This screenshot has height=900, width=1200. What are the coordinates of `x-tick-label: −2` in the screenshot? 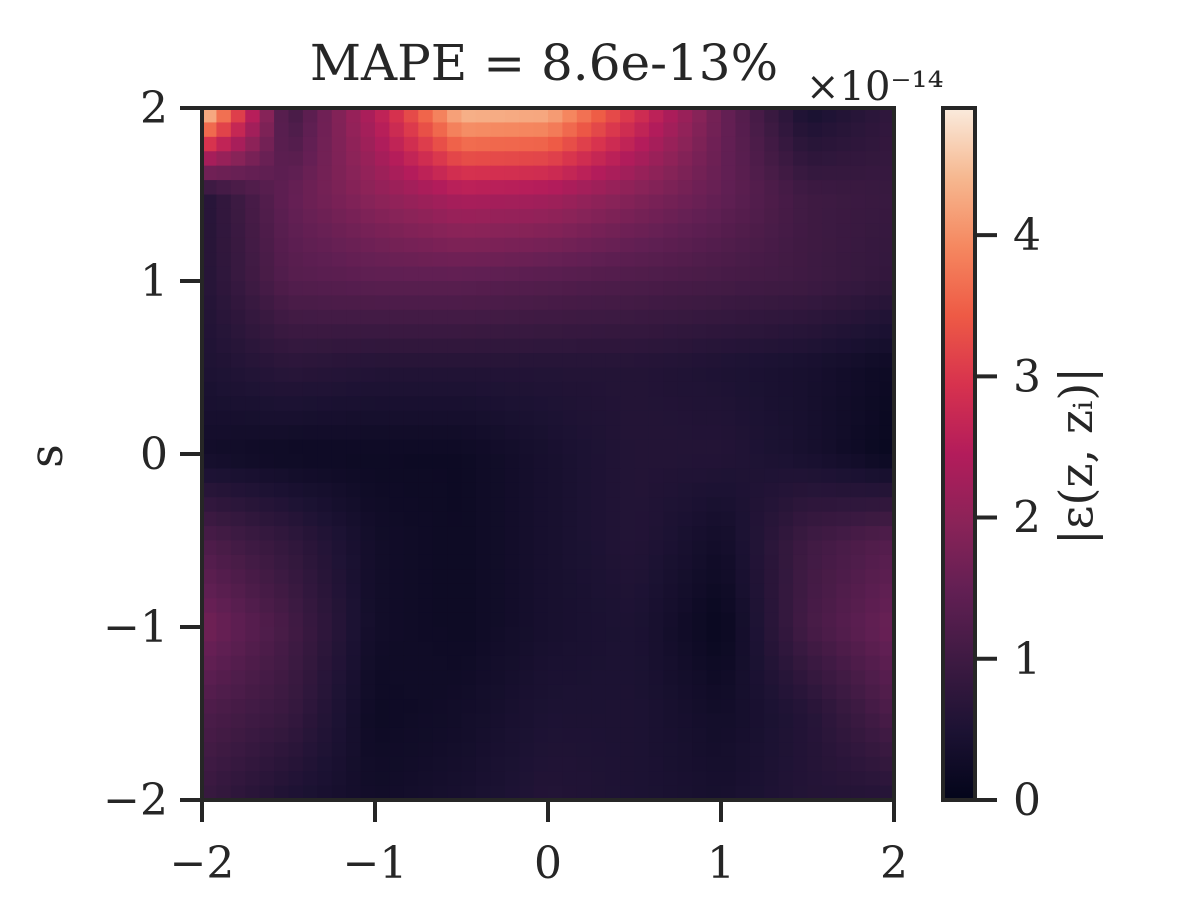 It's located at (202, 863).